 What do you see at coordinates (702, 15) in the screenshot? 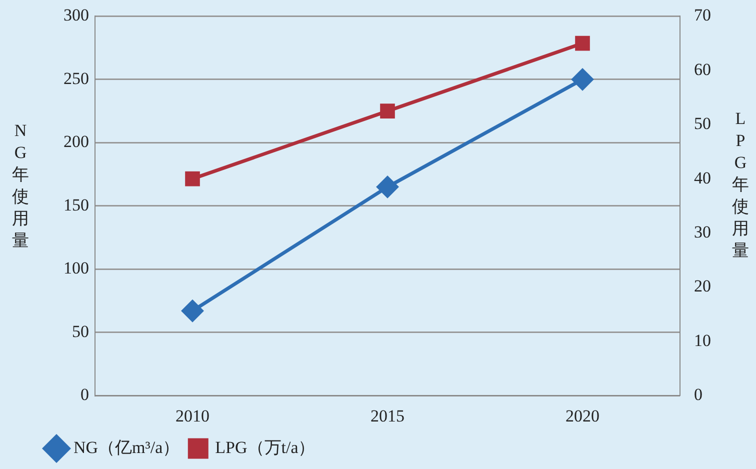
I see `y2-tick-label: 70` at bounding box center [702, 15].